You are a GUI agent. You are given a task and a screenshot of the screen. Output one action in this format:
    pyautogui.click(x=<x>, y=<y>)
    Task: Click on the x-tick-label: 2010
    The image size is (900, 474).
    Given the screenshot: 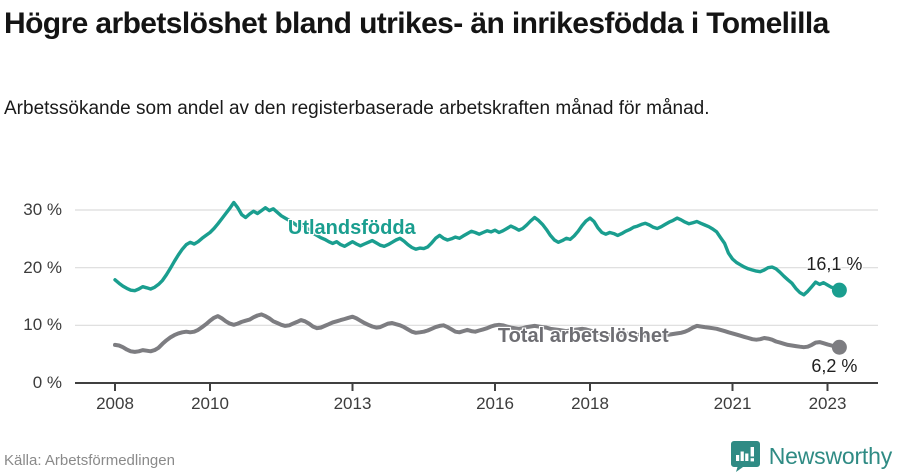 What is the action you would take?
    pyautogui.click(x=210, y=403)
    